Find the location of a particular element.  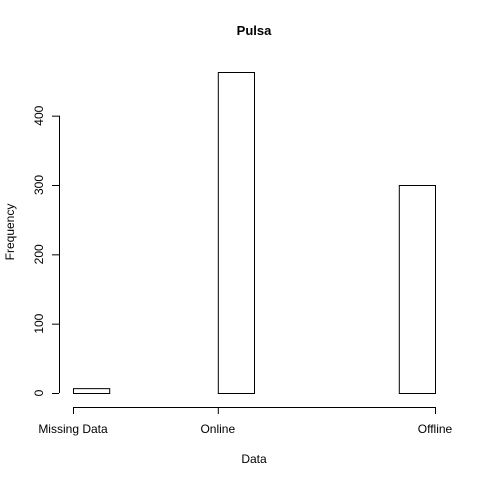

y-axis: 0 100 200 300 400 is located at coordinates (46, 250).